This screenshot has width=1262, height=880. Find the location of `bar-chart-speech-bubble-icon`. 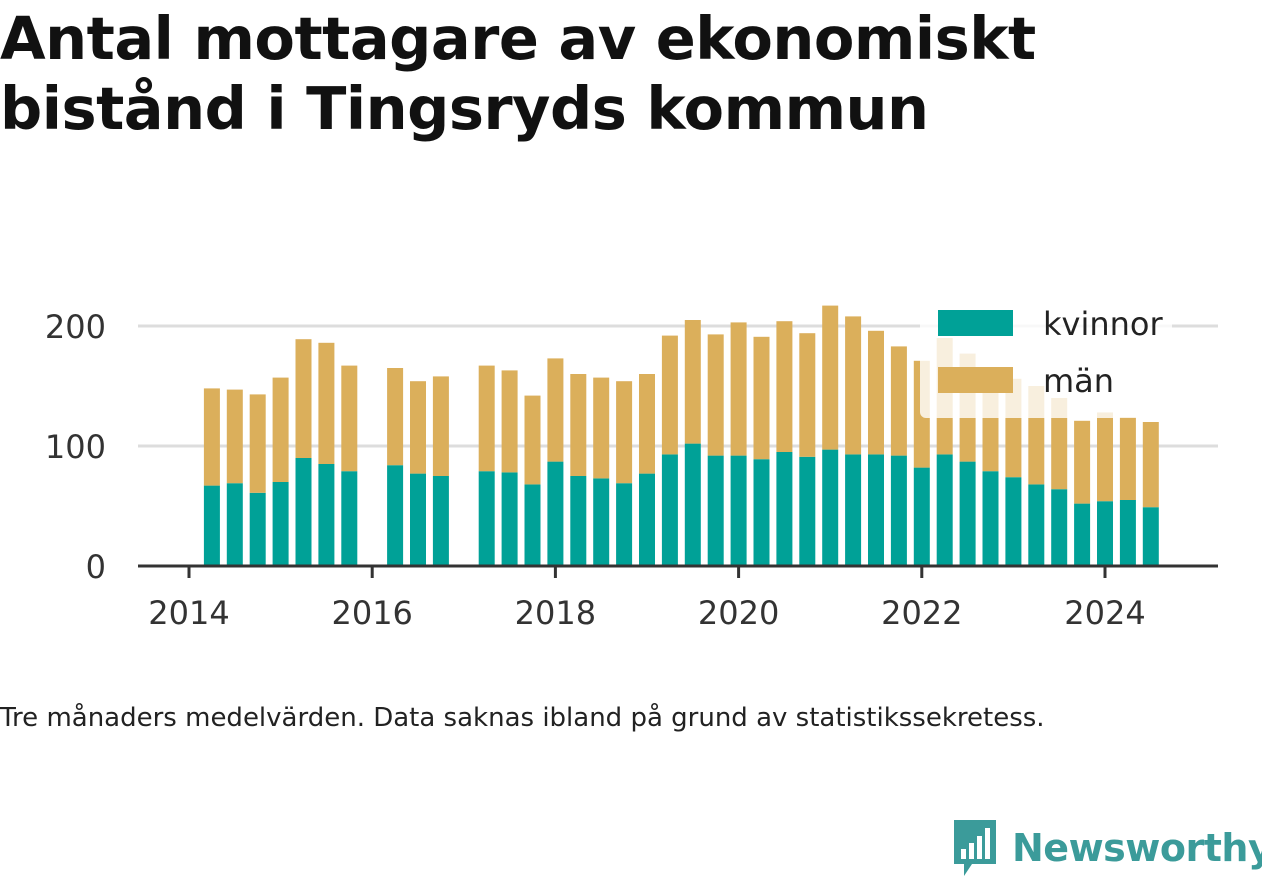

bar-chart-speech-bubble-icon is located at coordinates (975, 848).